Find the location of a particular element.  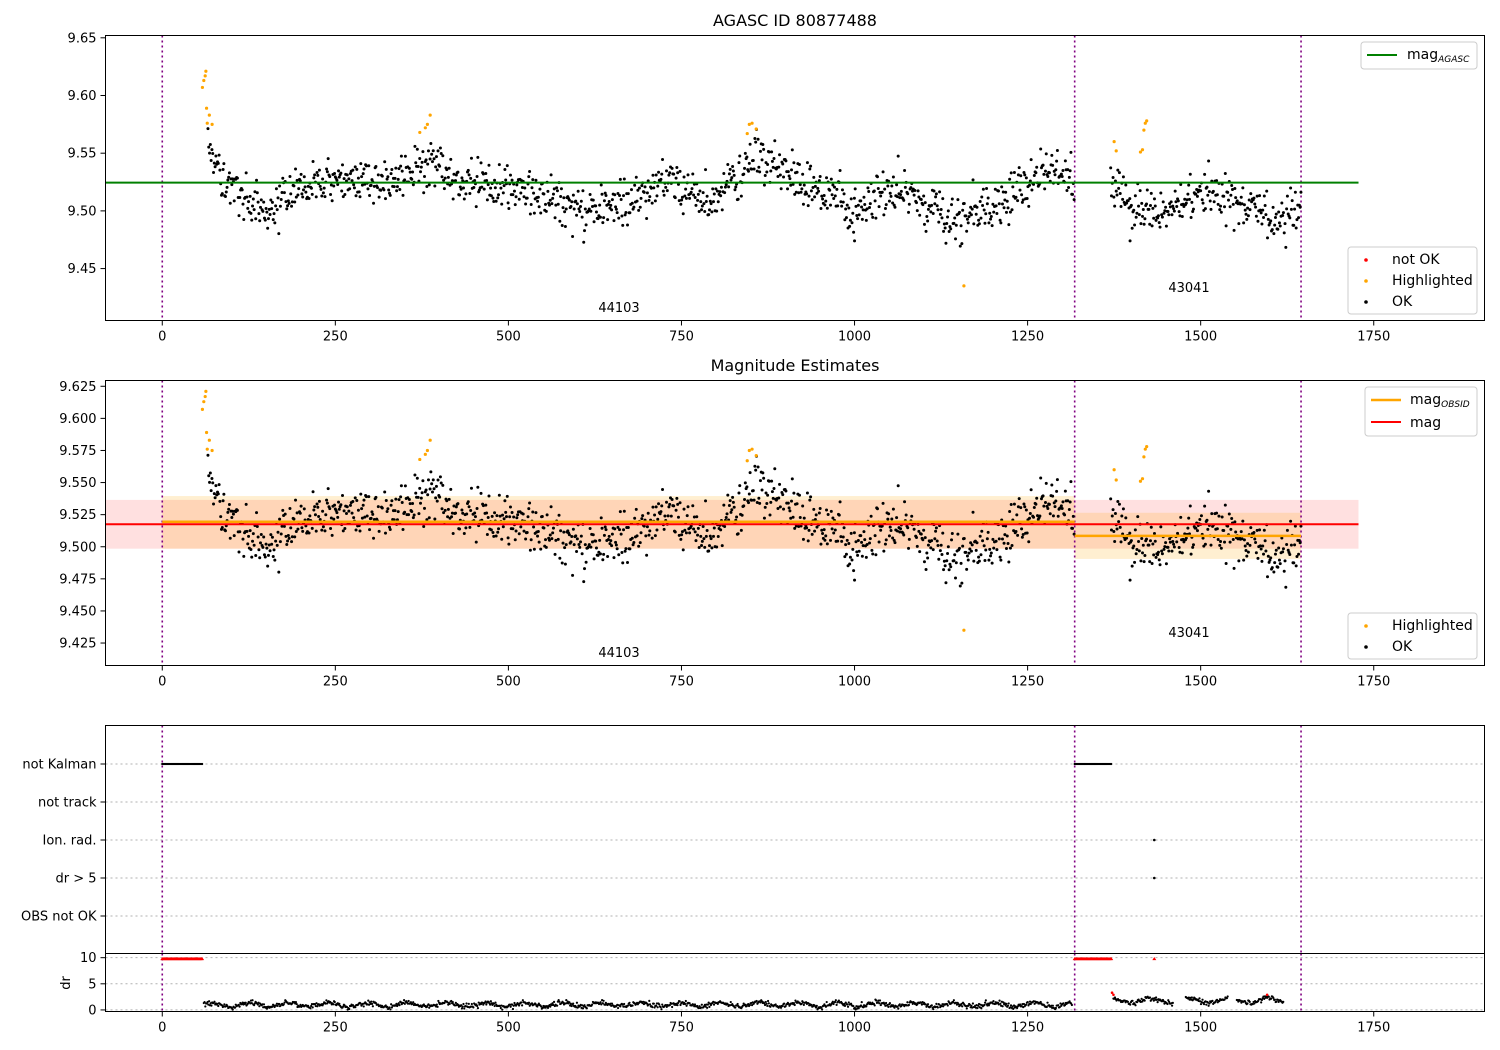

x-tick-label: 1250 is located at coordinates (1027, 1028).